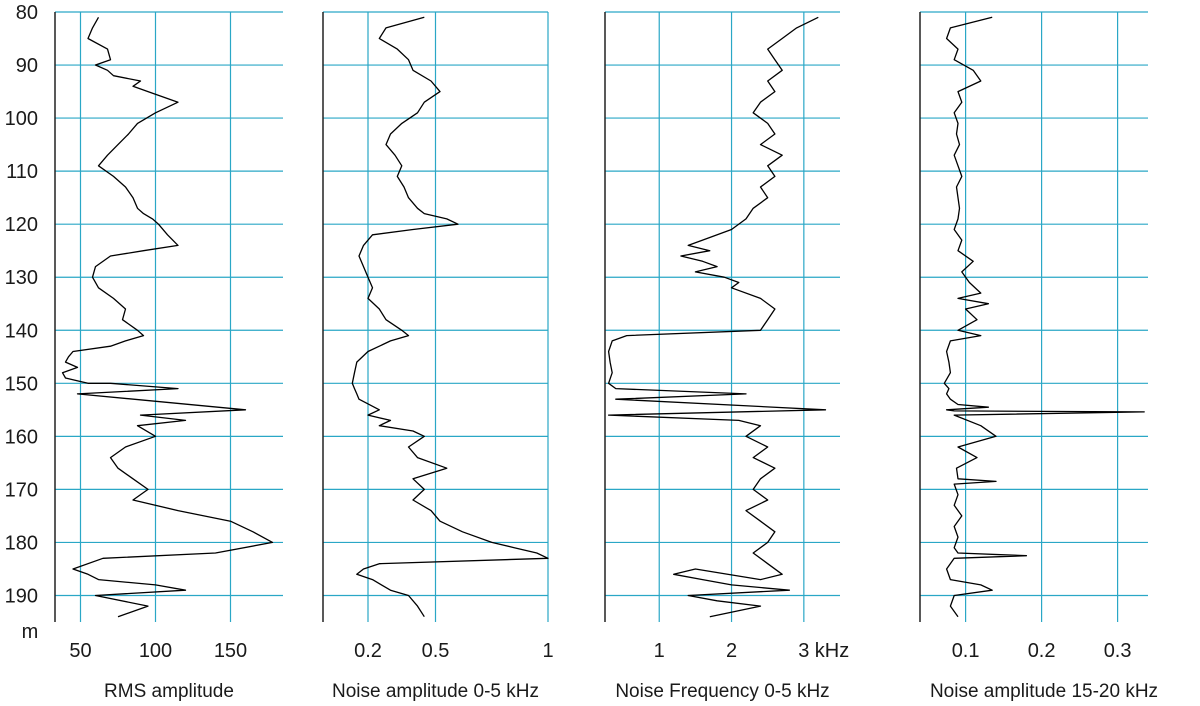 This screenshot has width=1200, height=706. I want to click on depth-tick-label: 80, so click(27, 13).